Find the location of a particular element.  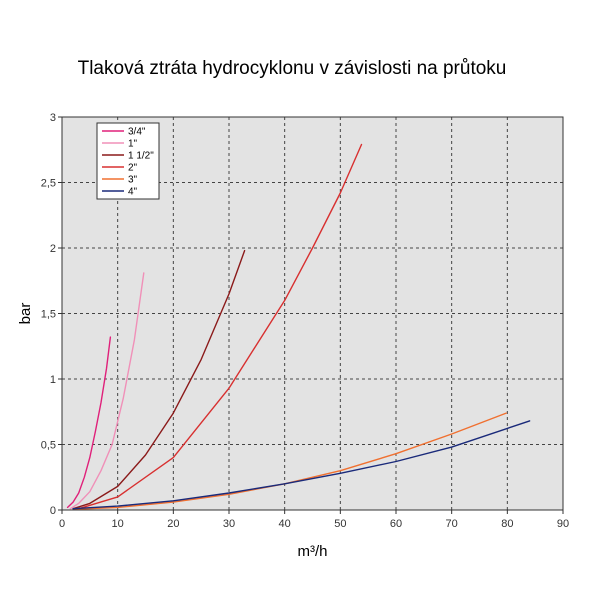

legend-item-label: 1 1/2" is located at coordinates (141, 156).